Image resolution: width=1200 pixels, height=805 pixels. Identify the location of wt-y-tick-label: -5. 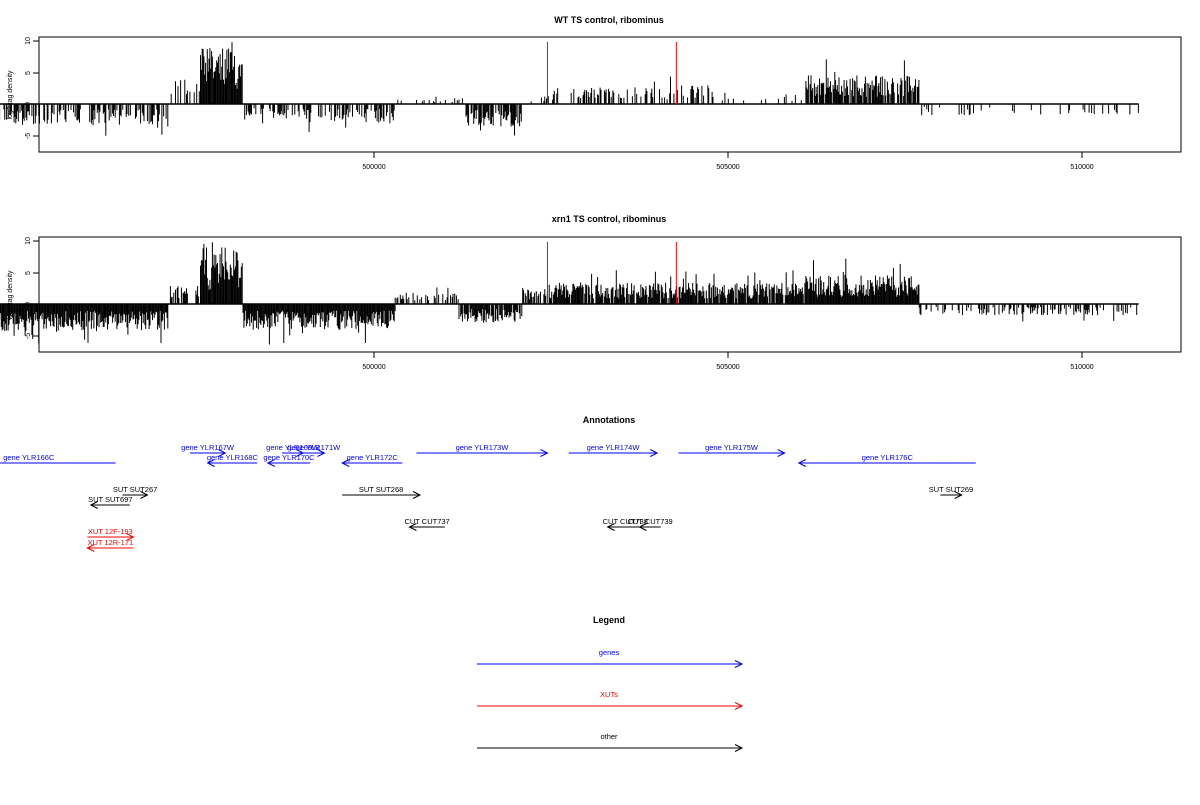
(28, 136).